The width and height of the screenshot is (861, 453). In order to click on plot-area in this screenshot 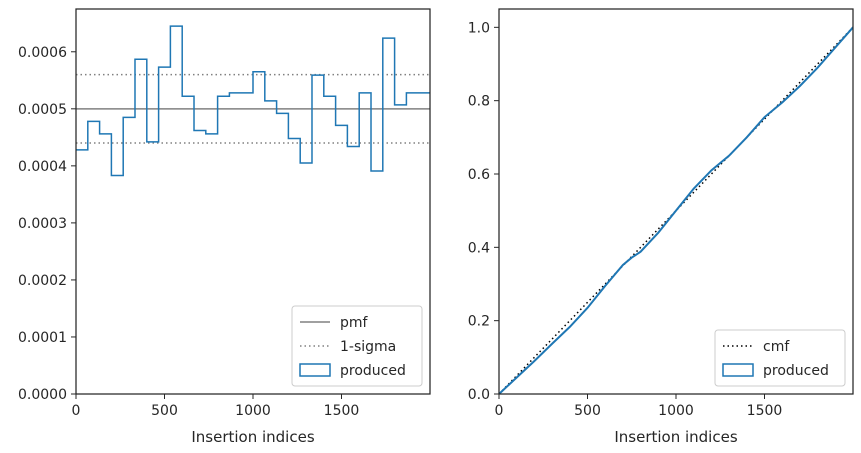, I will do `click(253, 101)`.